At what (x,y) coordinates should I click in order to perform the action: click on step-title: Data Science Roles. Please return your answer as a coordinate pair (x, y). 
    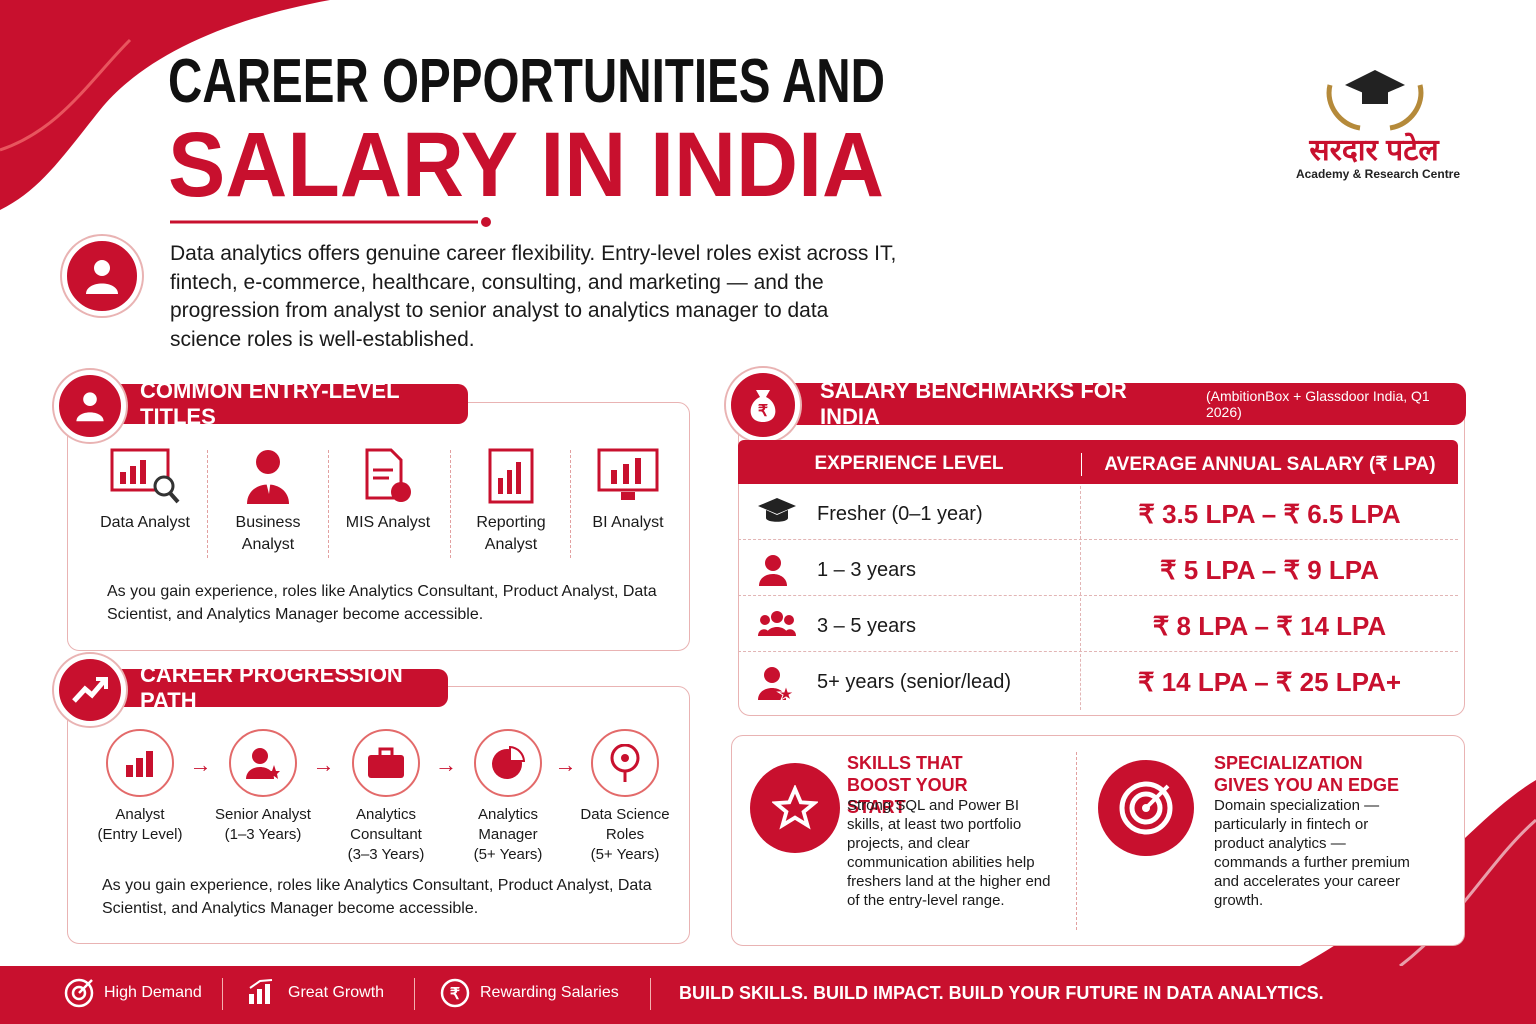
    Looking at the image, I should click on (625, 824).